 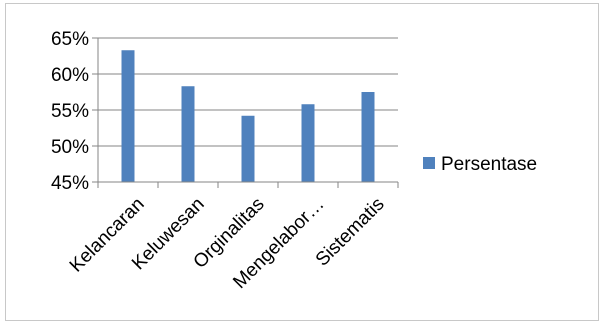 I want to click on bar-sistematis, so click(x=368, y=137).